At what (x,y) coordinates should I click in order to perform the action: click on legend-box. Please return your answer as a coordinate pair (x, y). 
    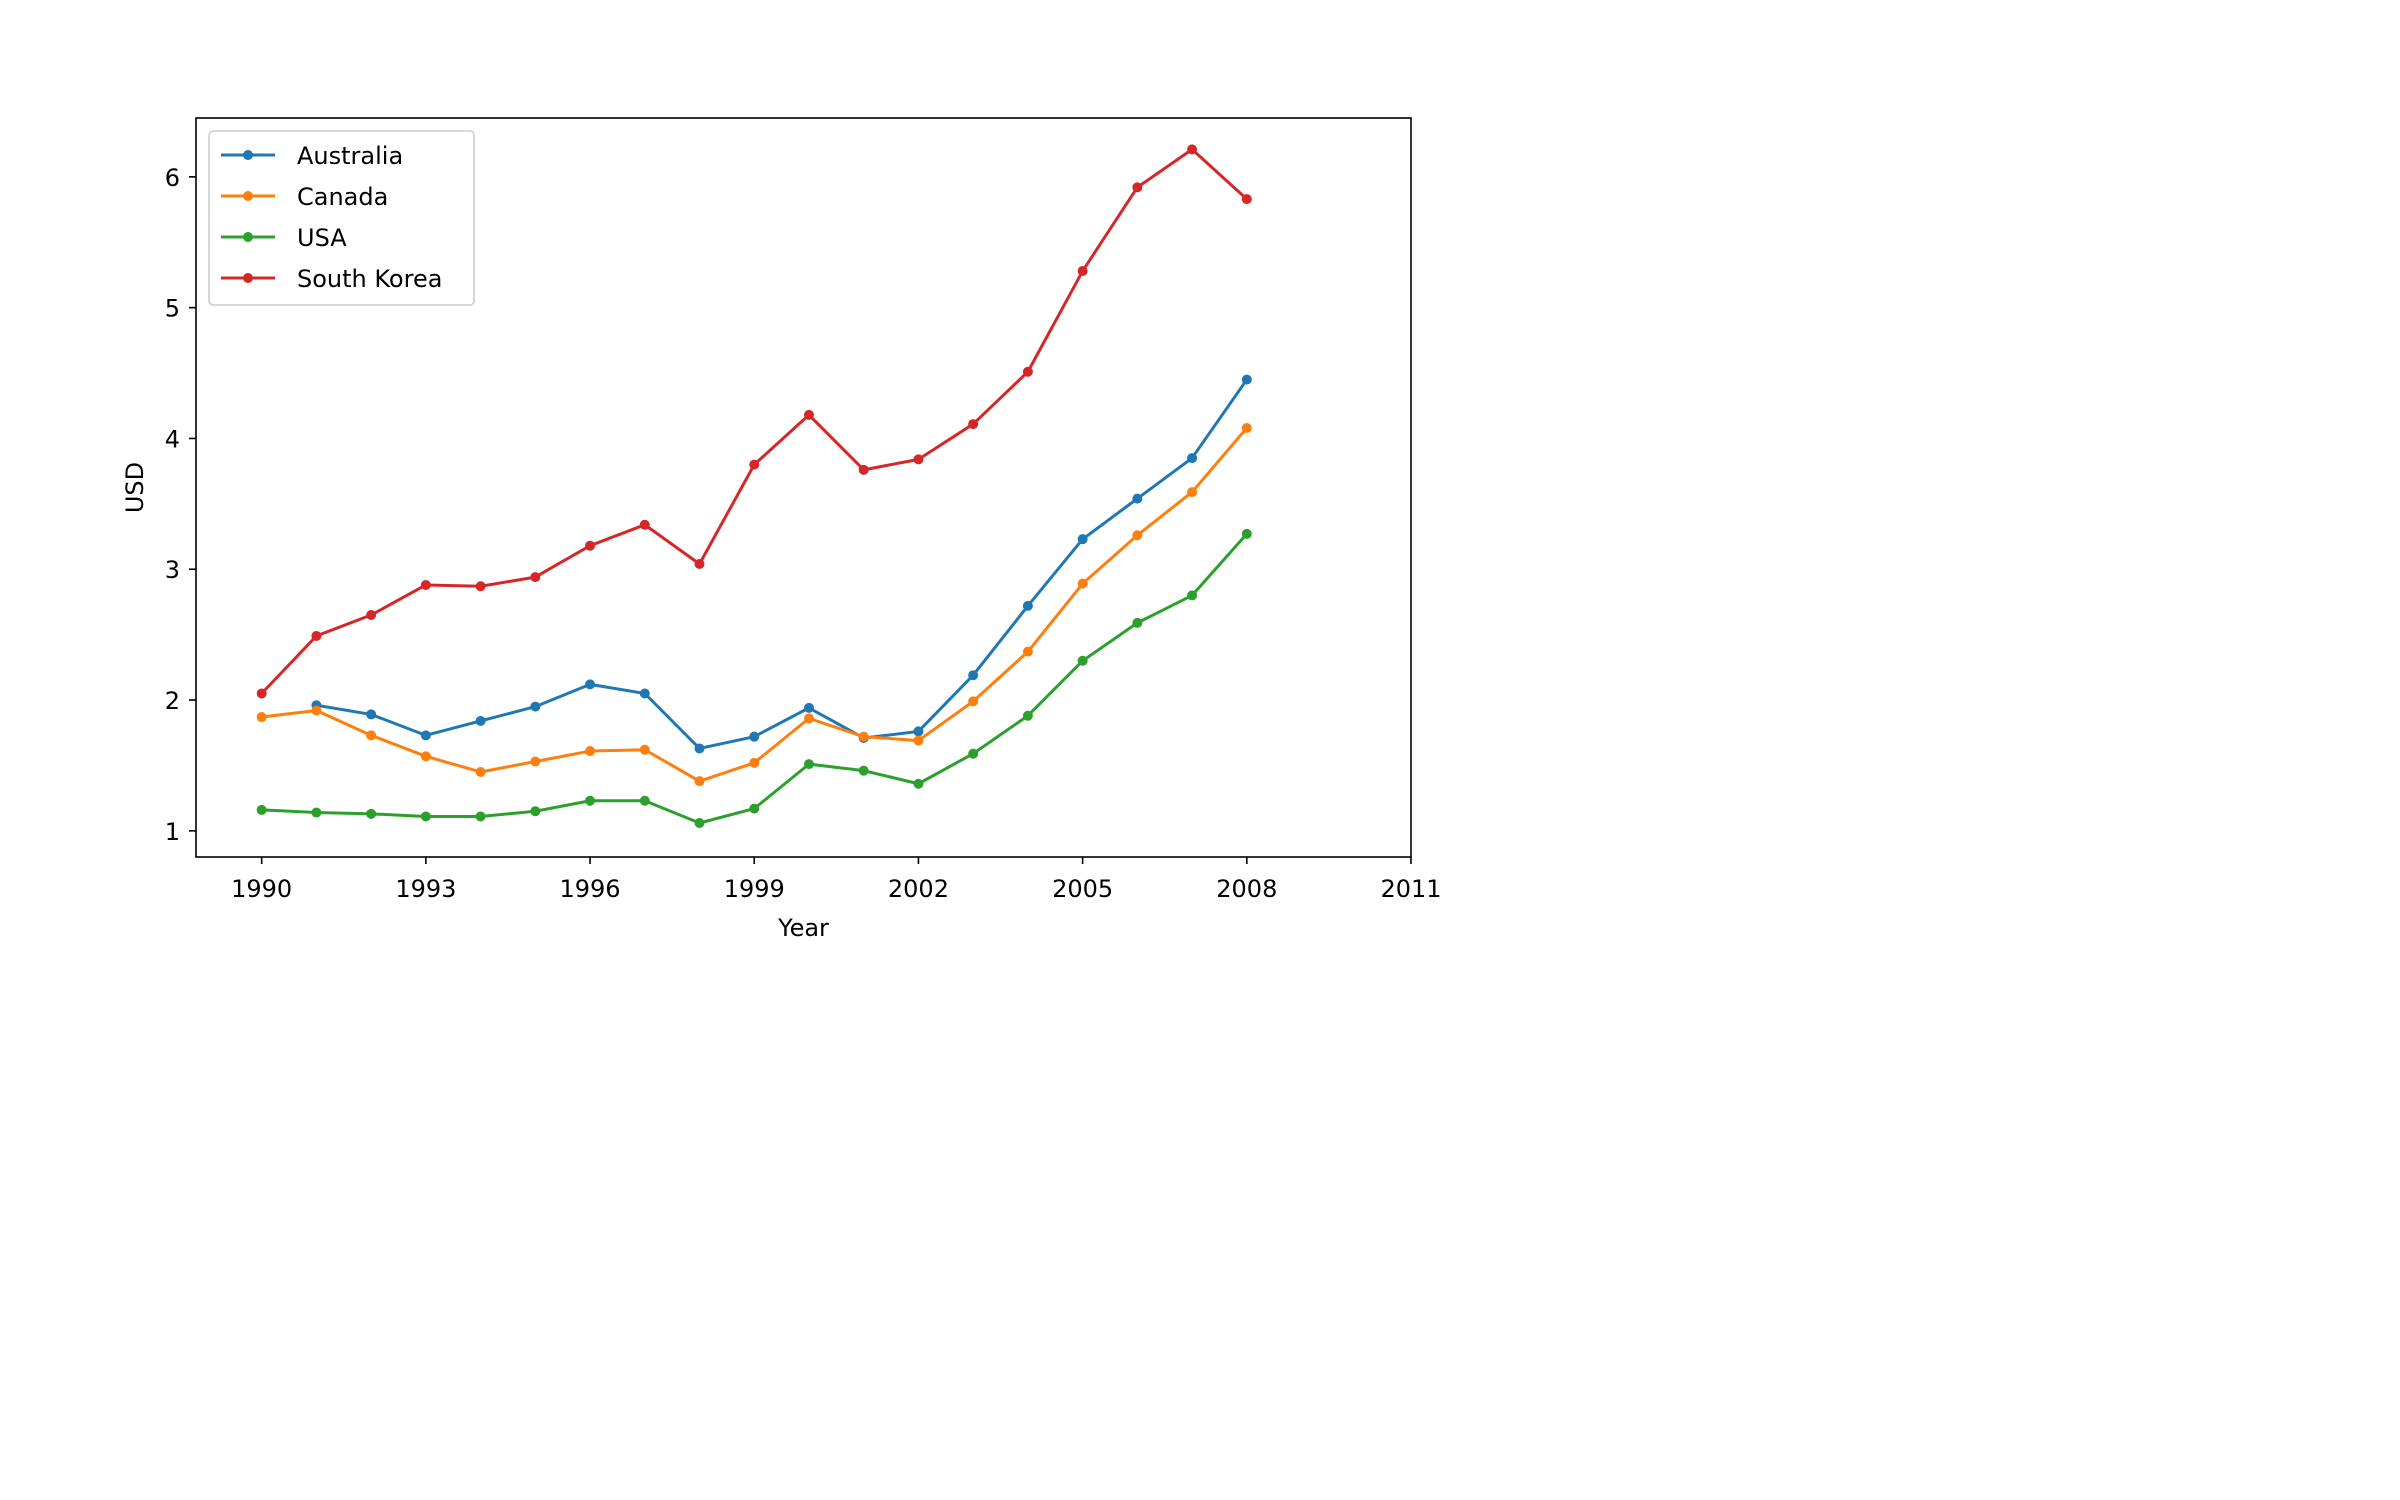
    Looking at the image, I should click on (341, 218).